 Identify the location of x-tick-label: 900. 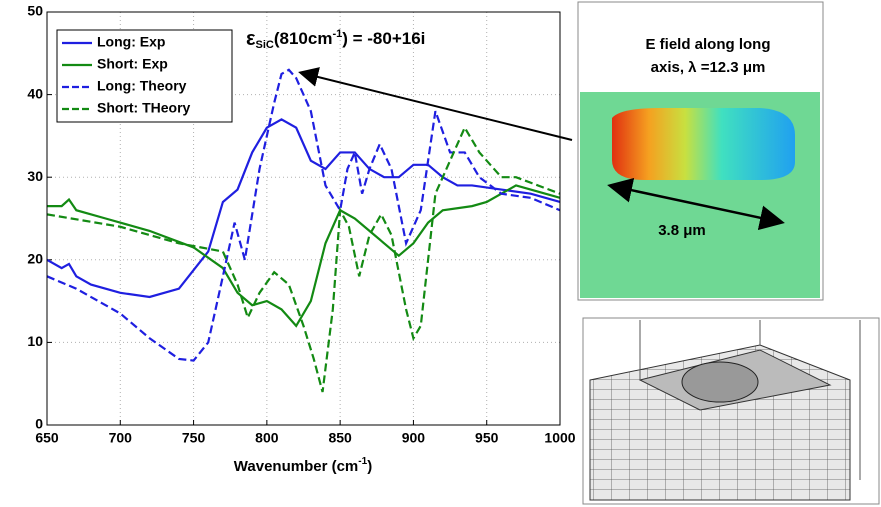
(414, 438).